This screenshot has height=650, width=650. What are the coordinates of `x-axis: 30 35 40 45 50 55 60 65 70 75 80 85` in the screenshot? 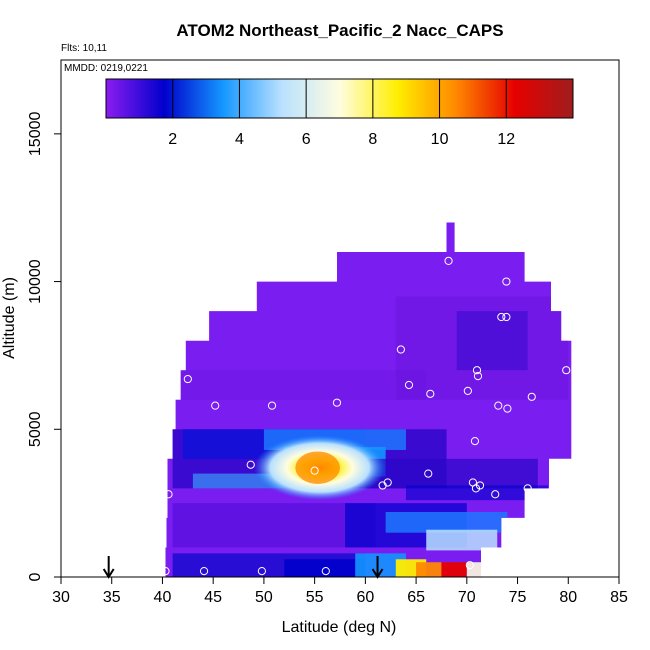 It's located at (340, 591).